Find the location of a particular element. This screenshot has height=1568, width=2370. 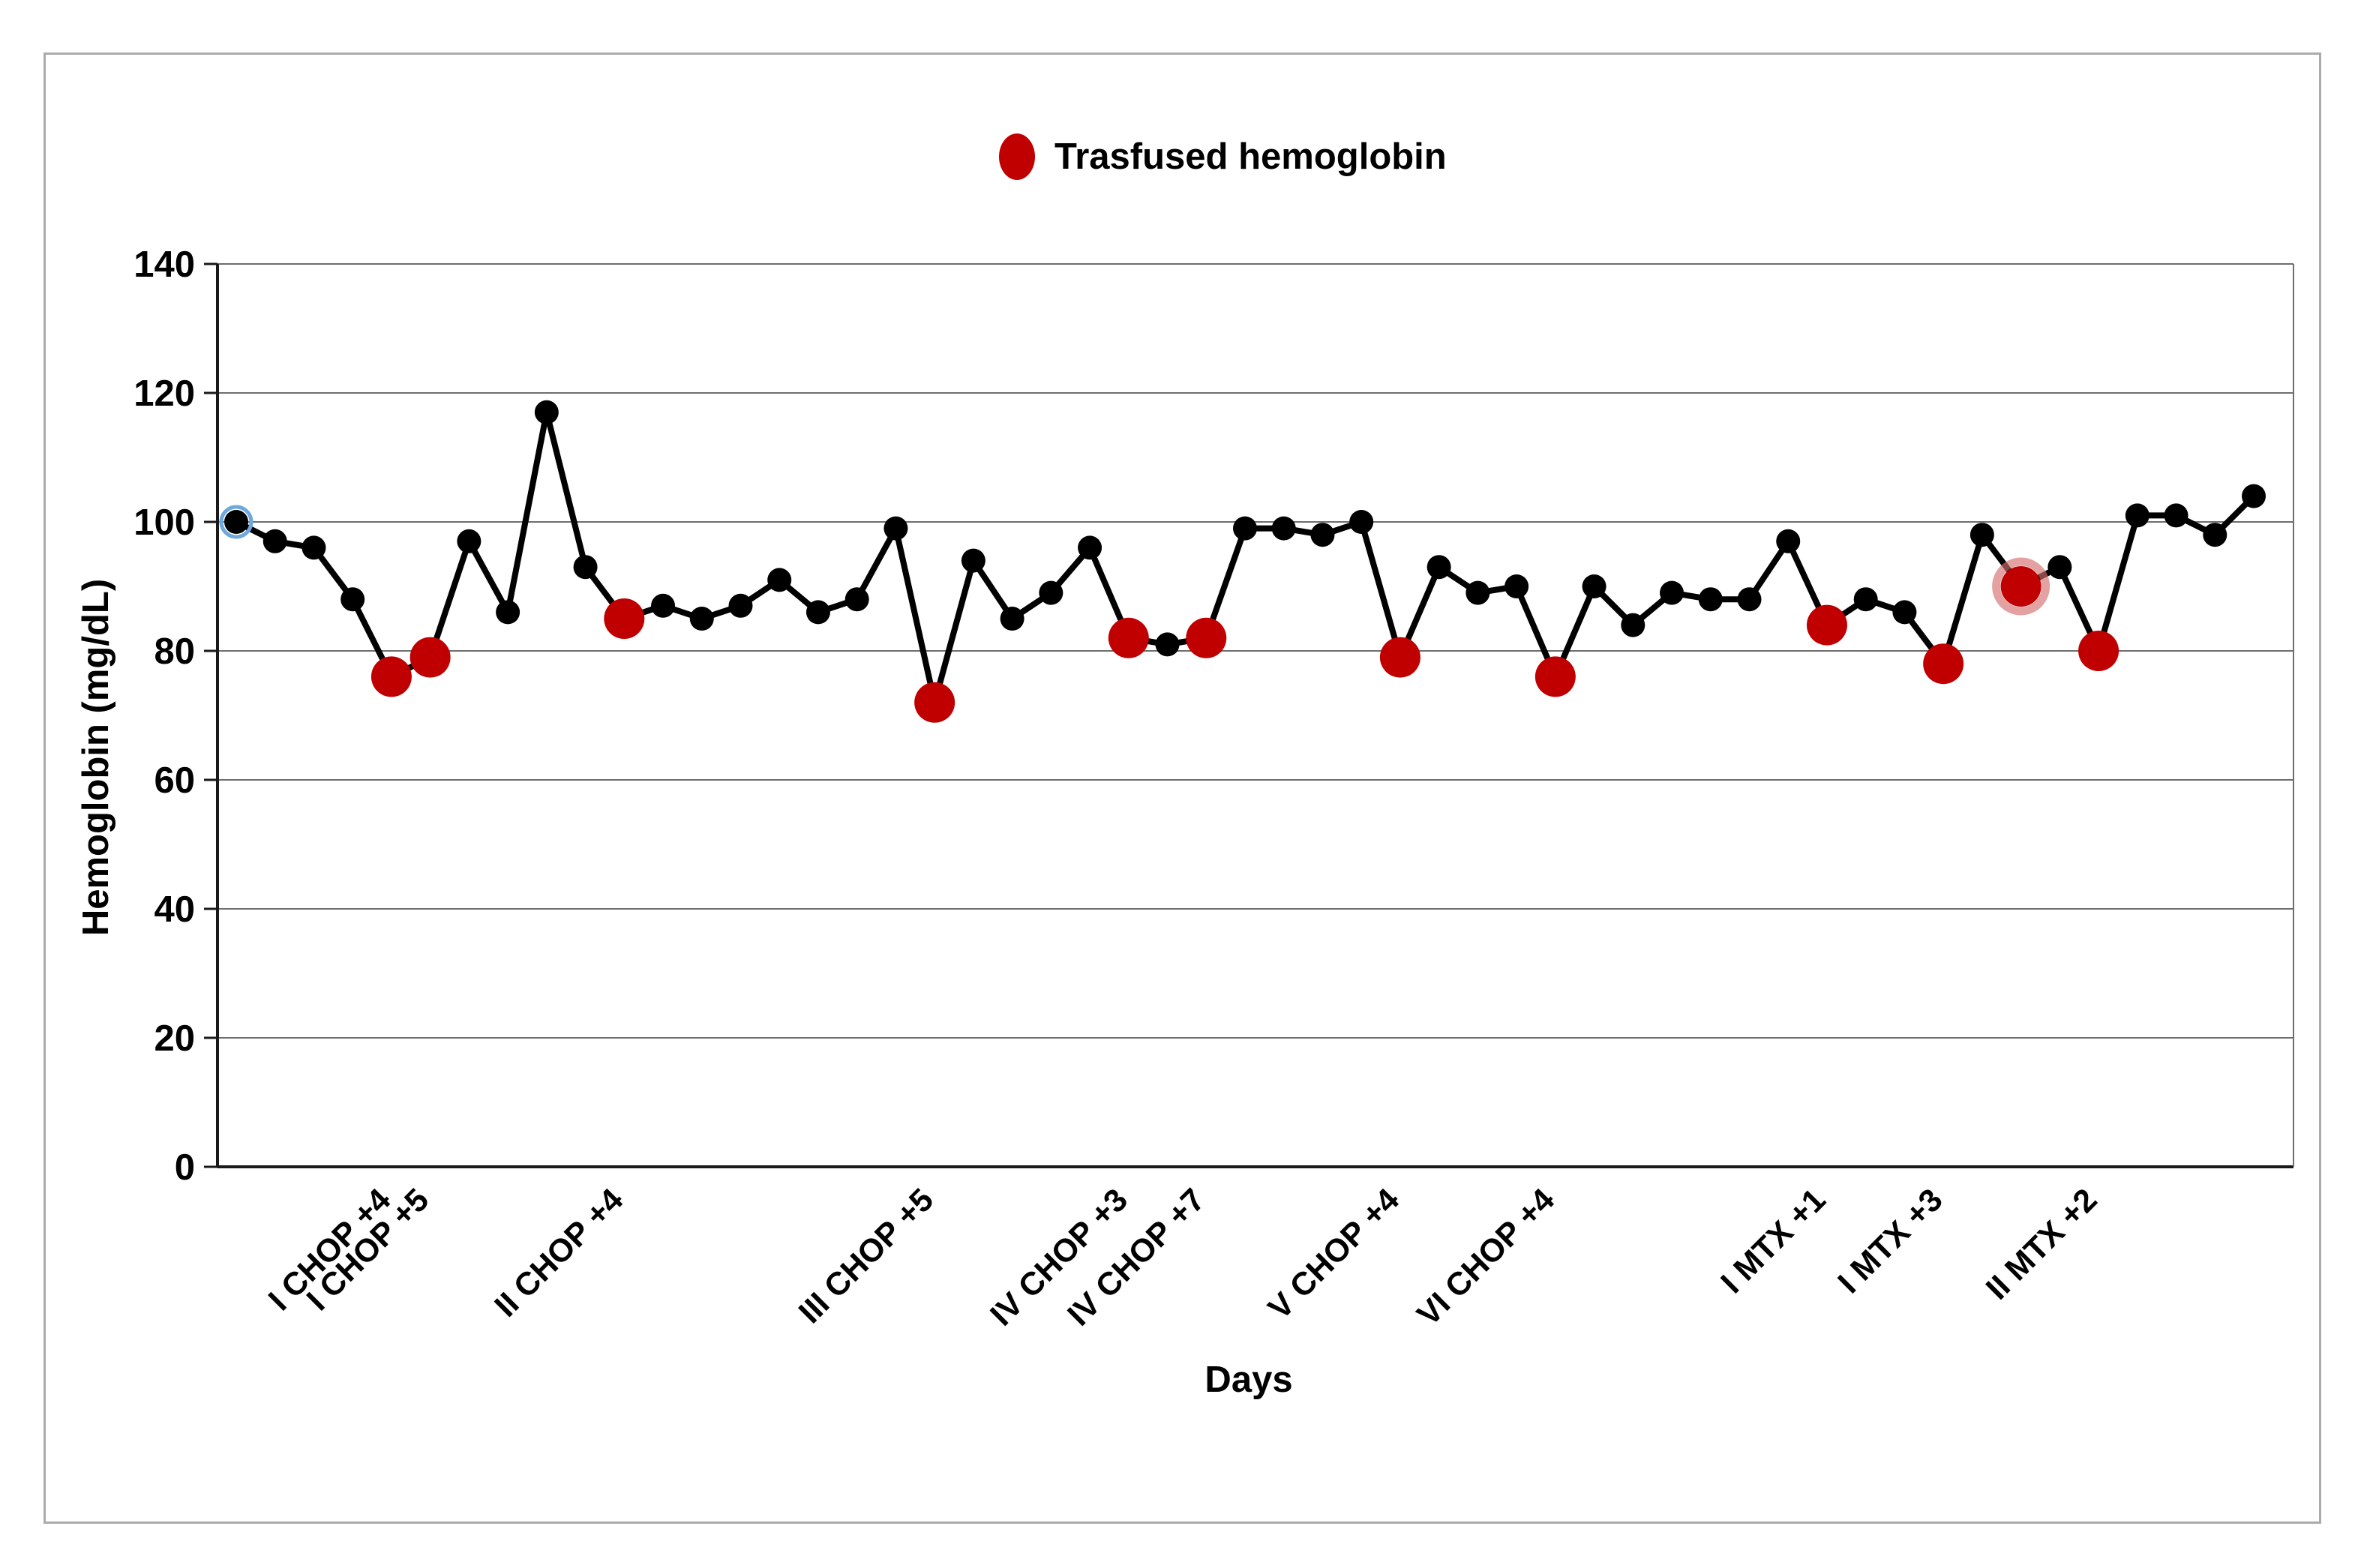

highlight-halo-ring is located at coordinates (2021, 586).